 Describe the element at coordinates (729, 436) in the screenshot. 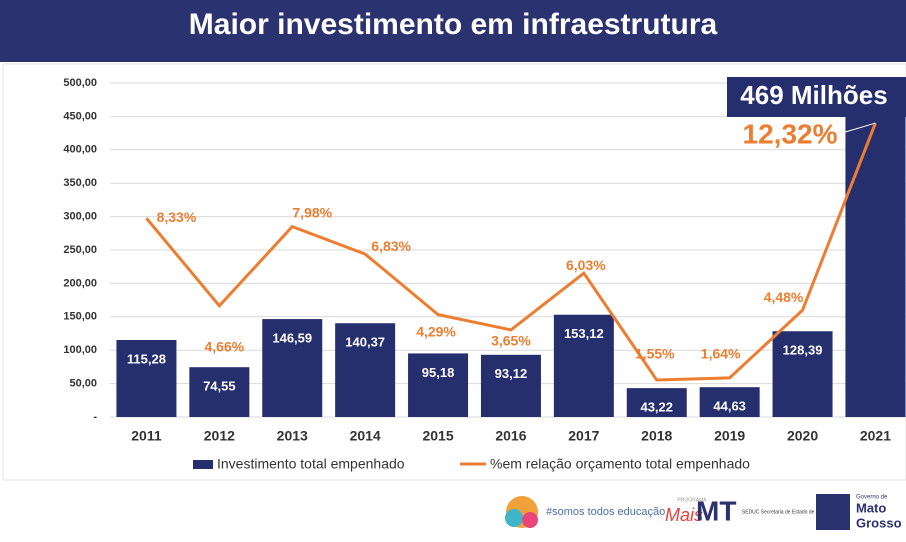

I see `x-tick-label: 2019` at that location.